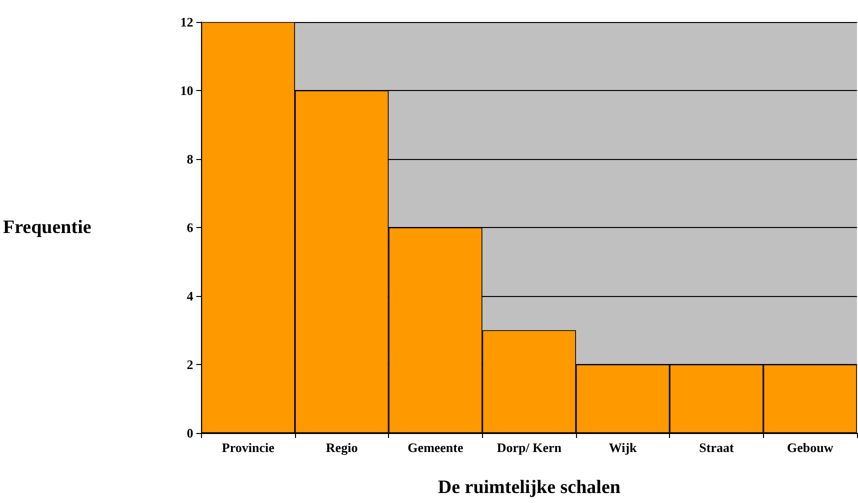  Describe the element at coordinates (623, 447) in the screenshot. I see `x-tick-label: Wijk` at that location.